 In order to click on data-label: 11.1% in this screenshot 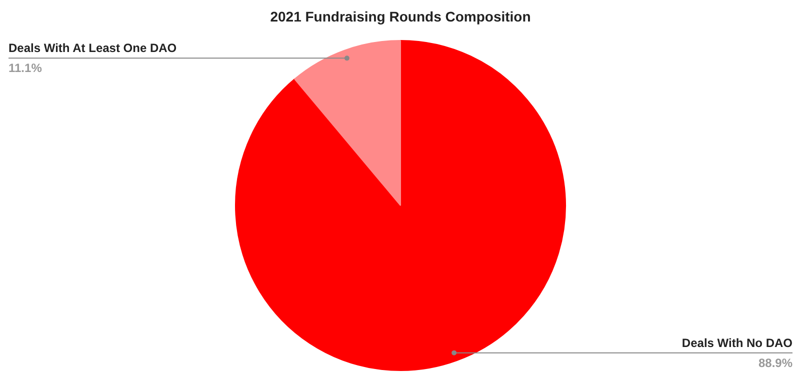, I will do `click(25, 68)`.